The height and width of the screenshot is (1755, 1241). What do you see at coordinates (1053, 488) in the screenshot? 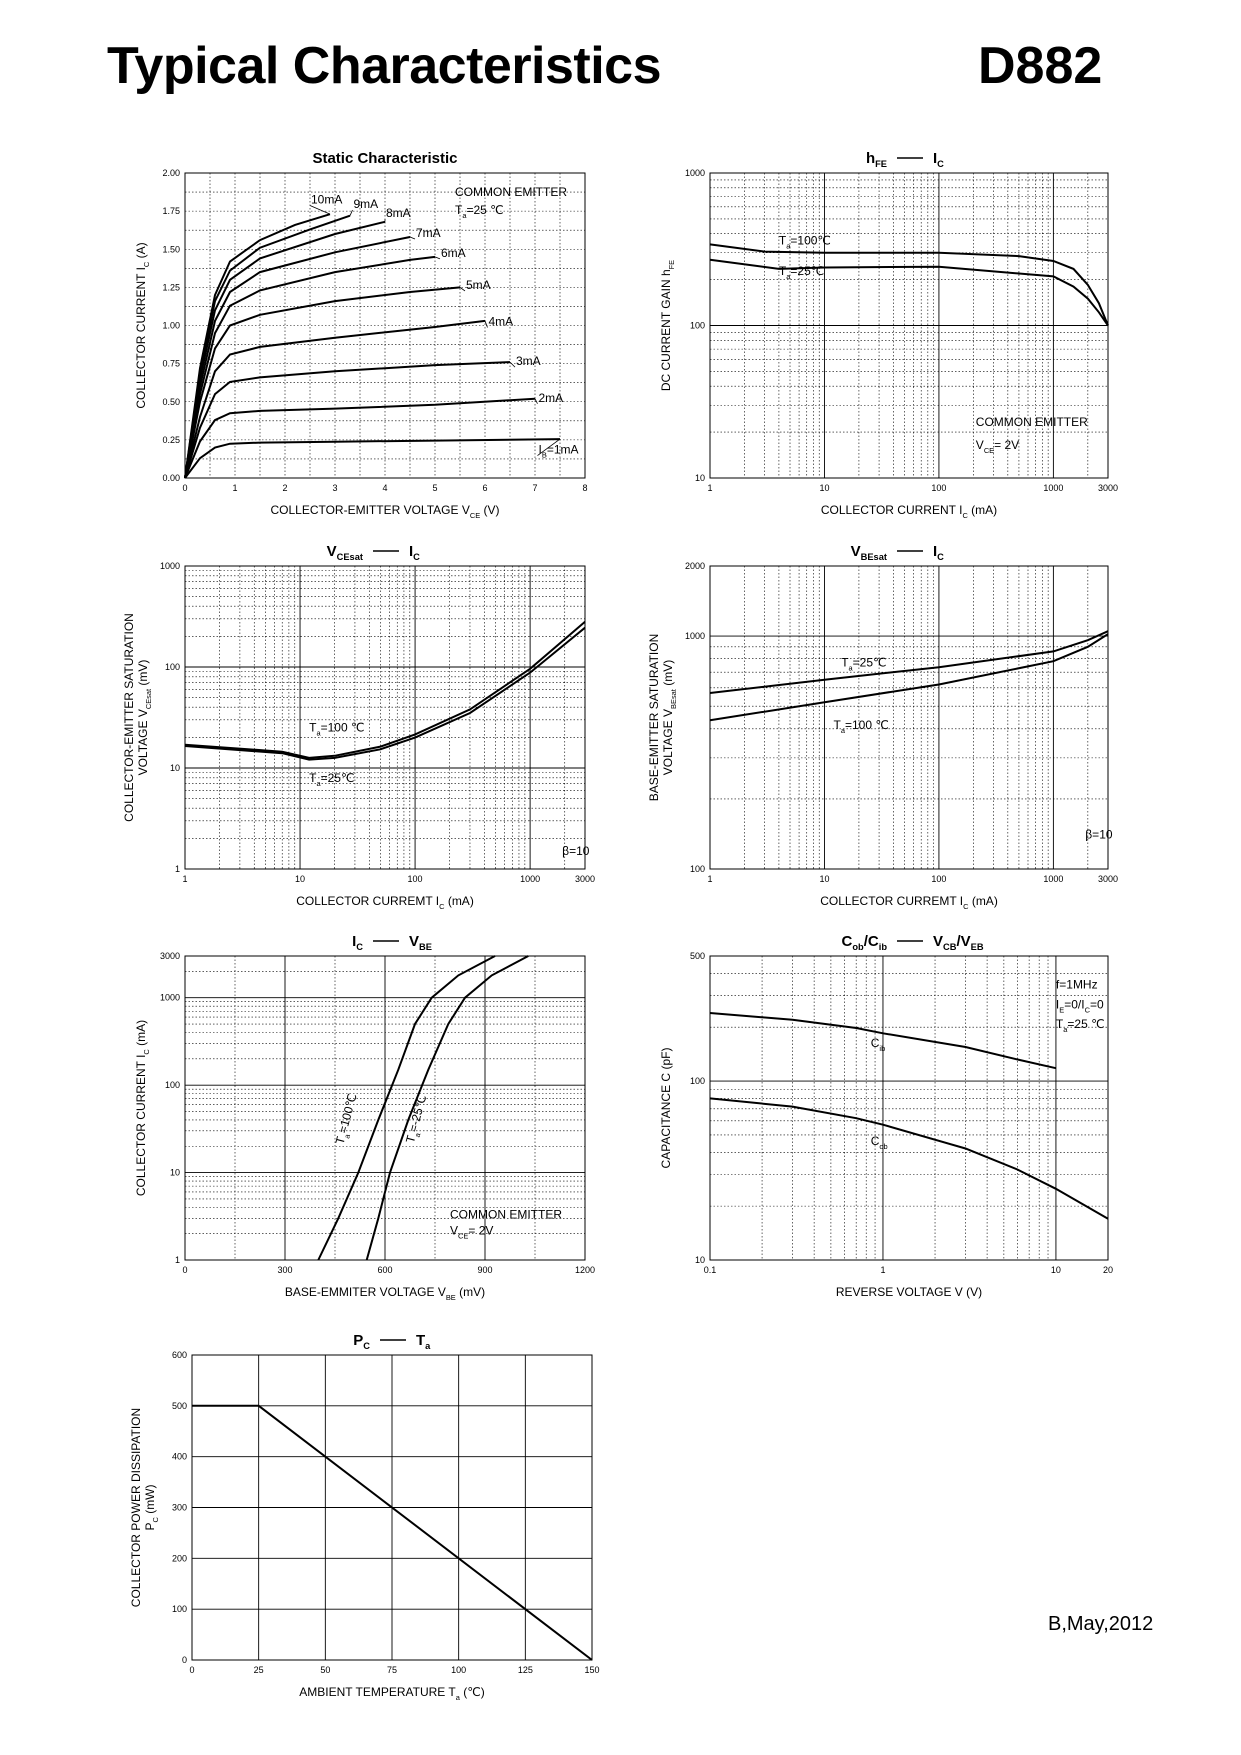
I see `hfe-x-tick-label: 1000` at bounding box center [1053, 488].